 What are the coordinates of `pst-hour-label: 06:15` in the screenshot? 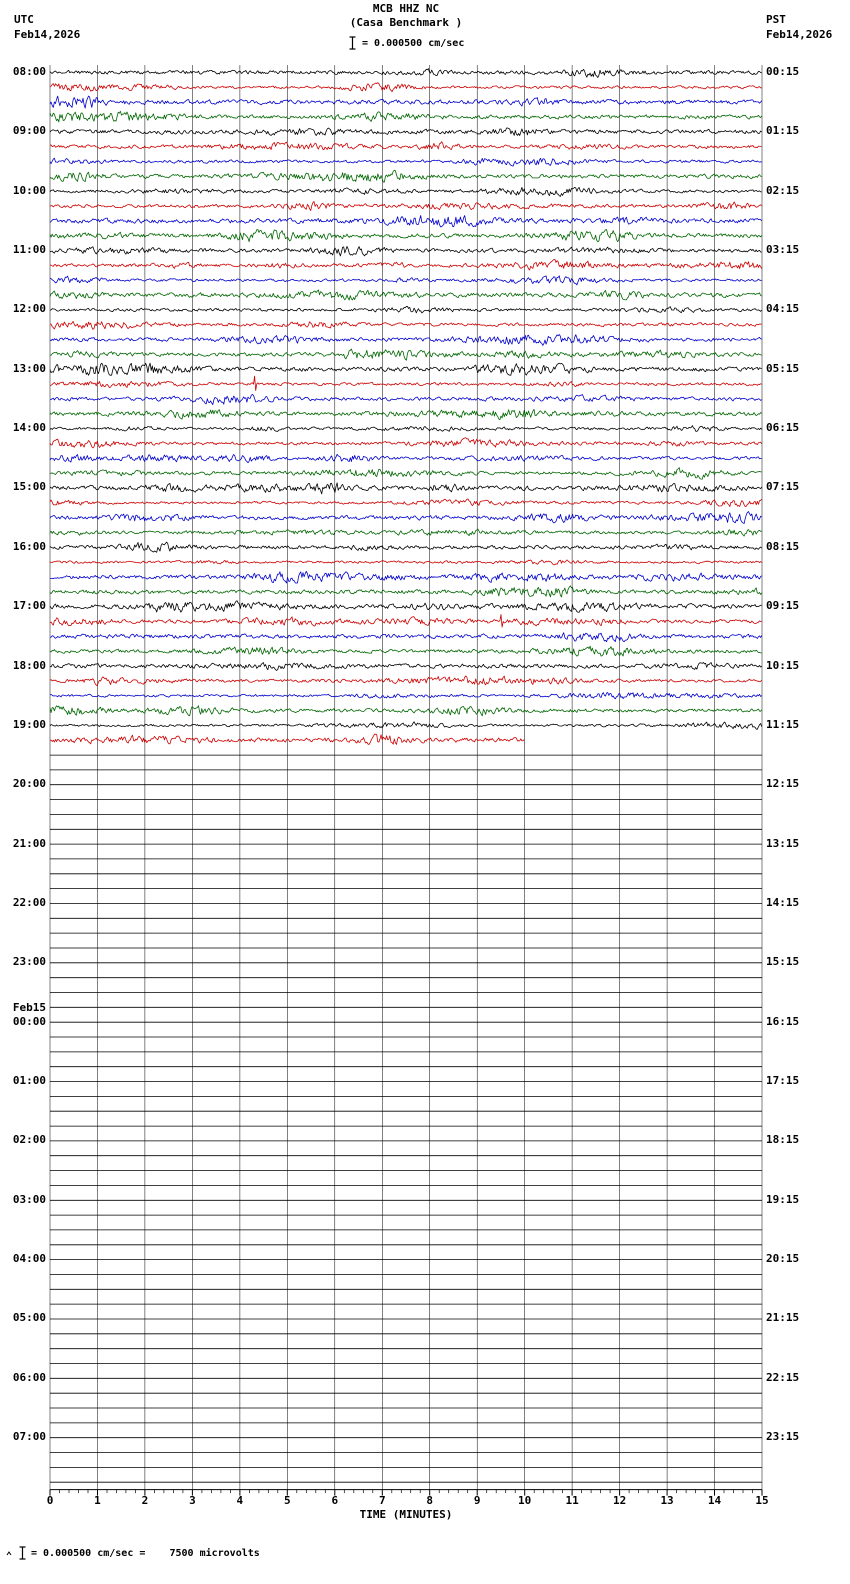 It's located at (783, 428).